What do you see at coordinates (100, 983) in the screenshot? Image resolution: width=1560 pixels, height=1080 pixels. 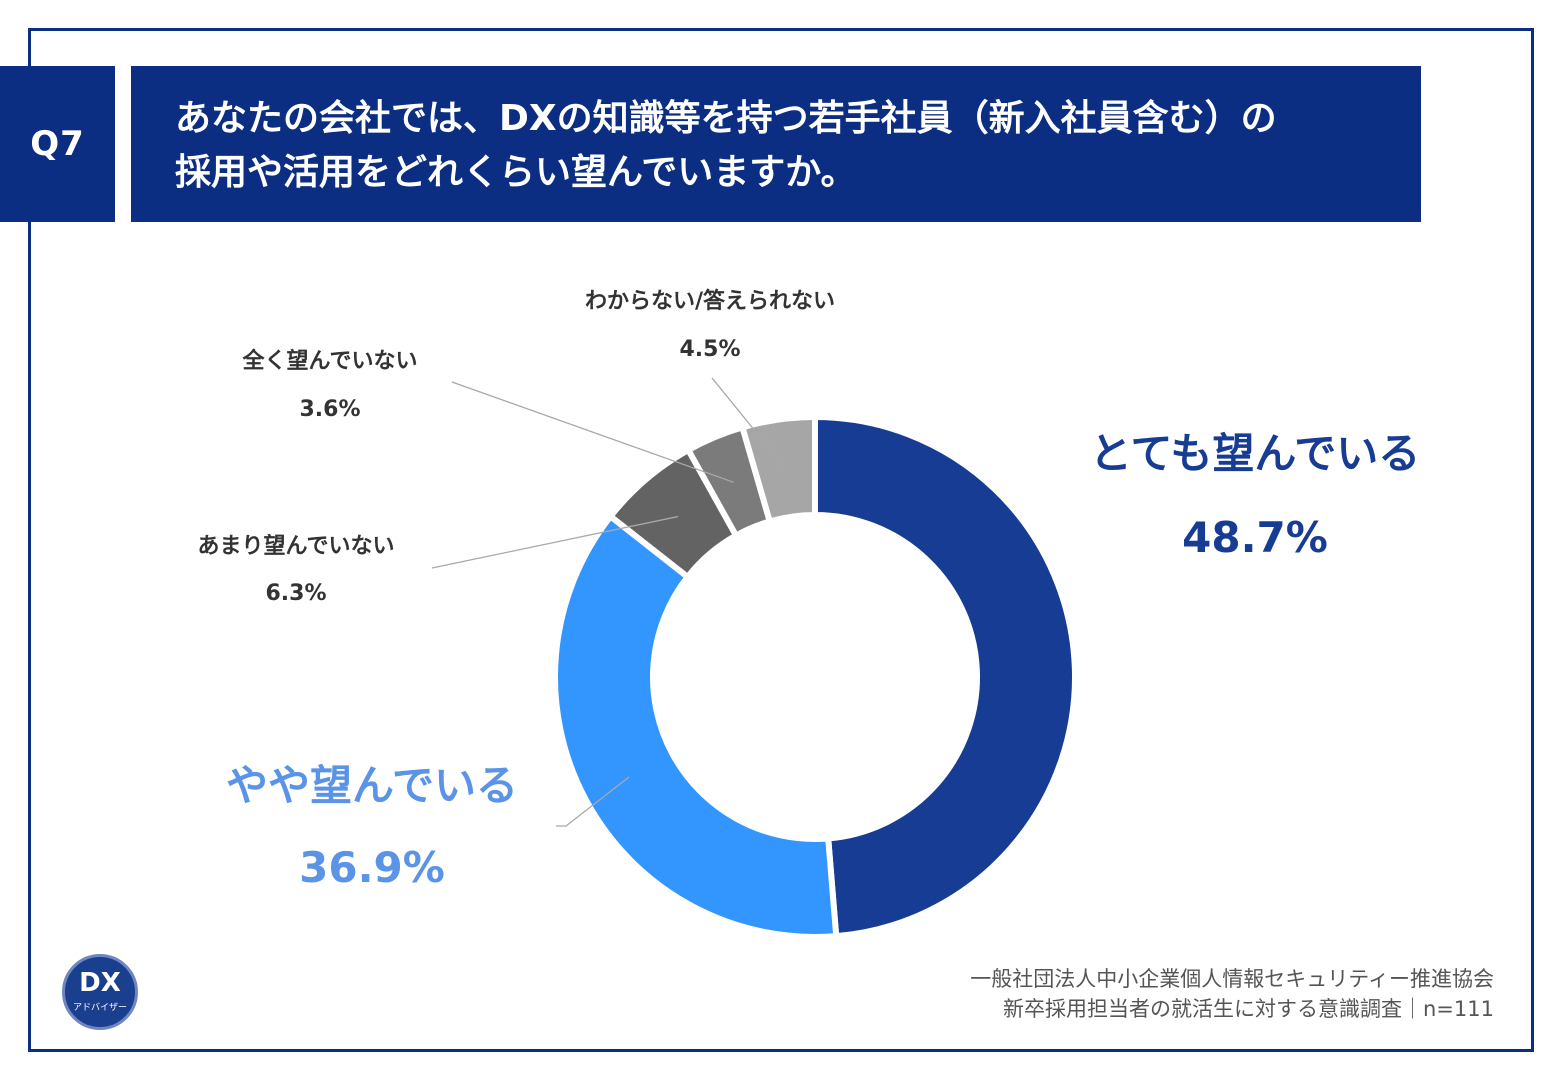 I see `logo-text: DX` at bounding box center [100, 983].